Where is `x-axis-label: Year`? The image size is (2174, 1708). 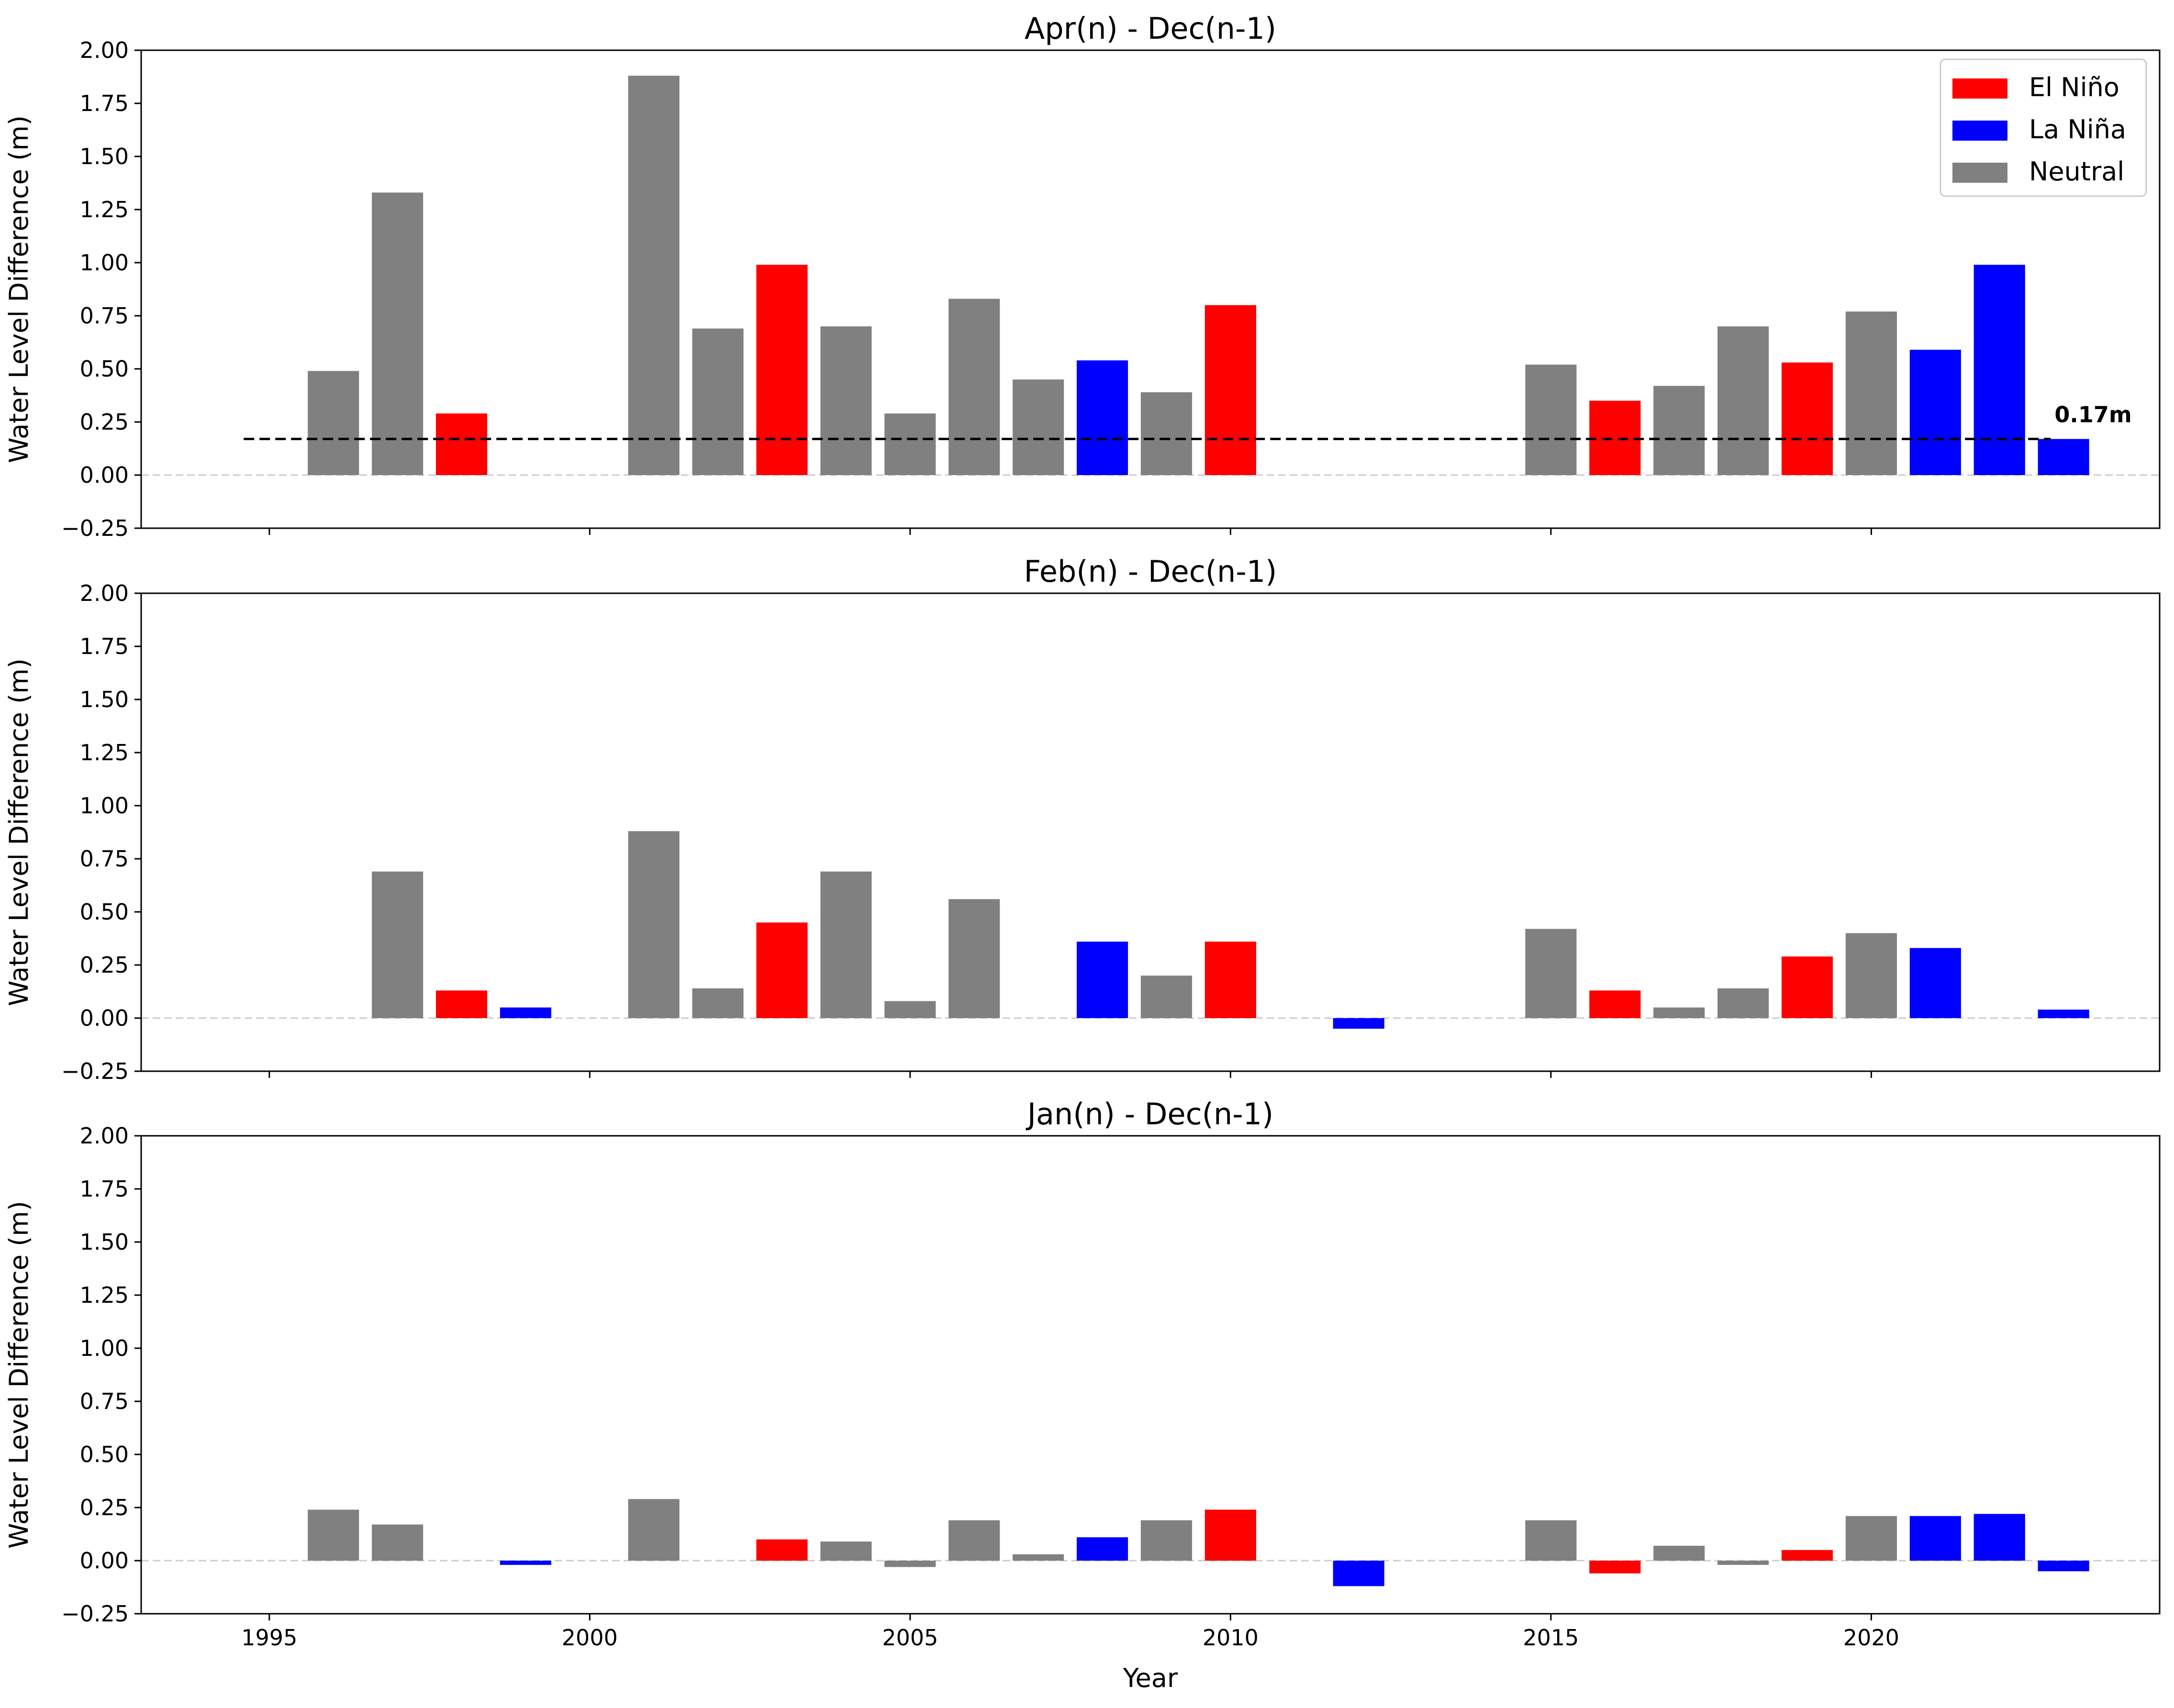 x-axis-label: Year is located at coordinates (1150, 1678).